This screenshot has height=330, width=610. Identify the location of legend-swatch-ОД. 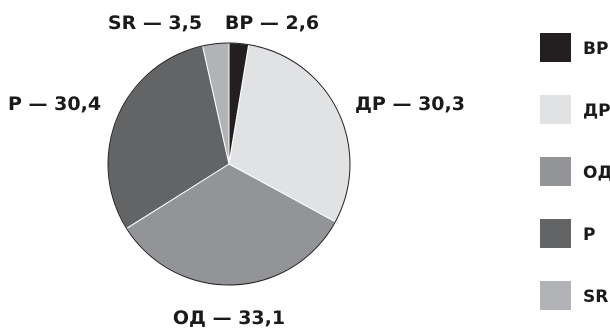
(555, 171).